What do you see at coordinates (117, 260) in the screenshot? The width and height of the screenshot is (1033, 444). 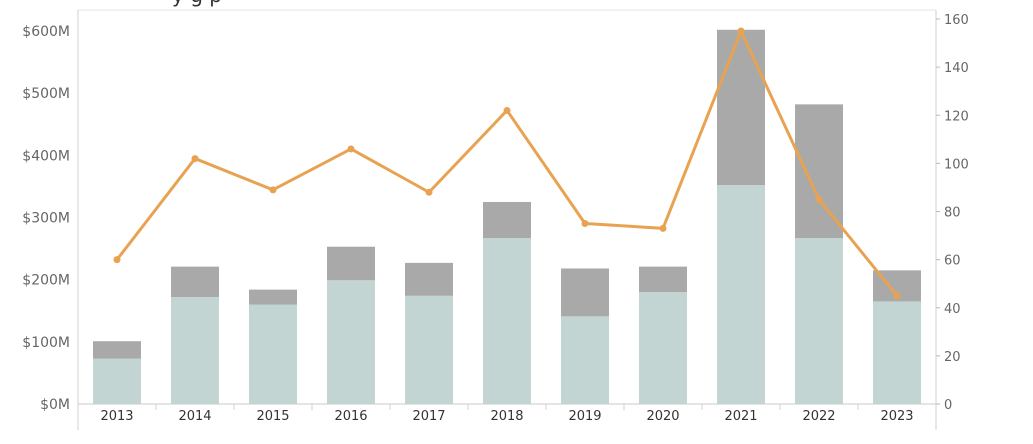 I see `line-point-2013` at bounding box center [117, 260].